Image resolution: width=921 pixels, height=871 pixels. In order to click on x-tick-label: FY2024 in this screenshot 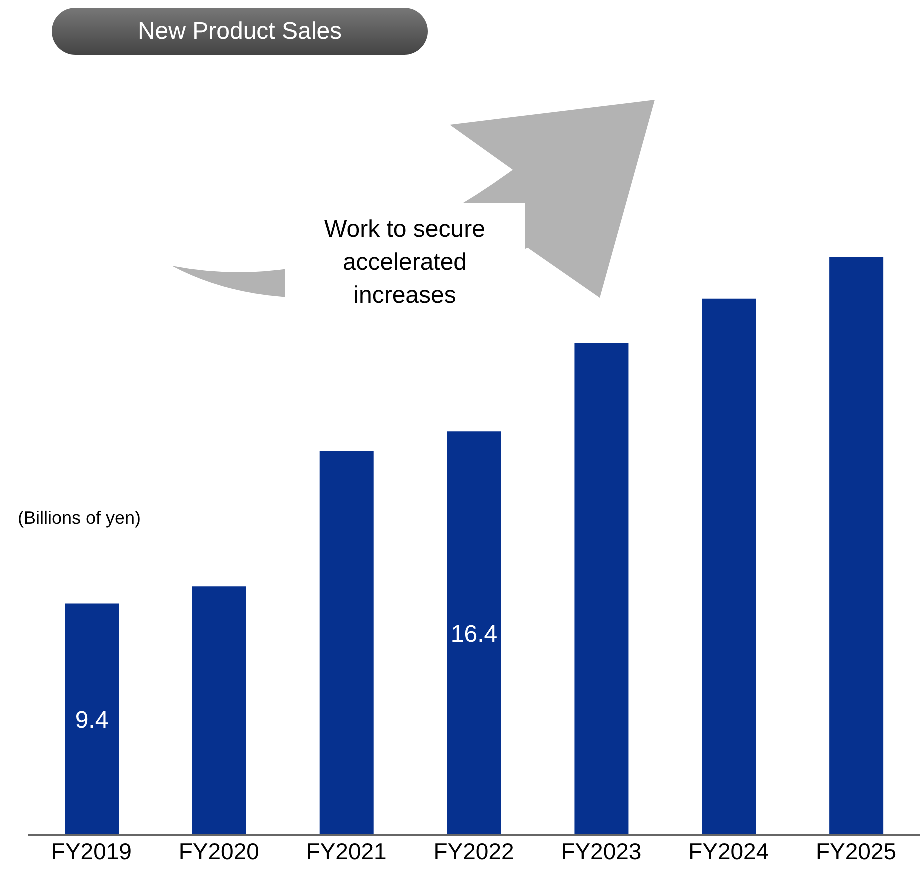, I will do `click(729, 851)`.